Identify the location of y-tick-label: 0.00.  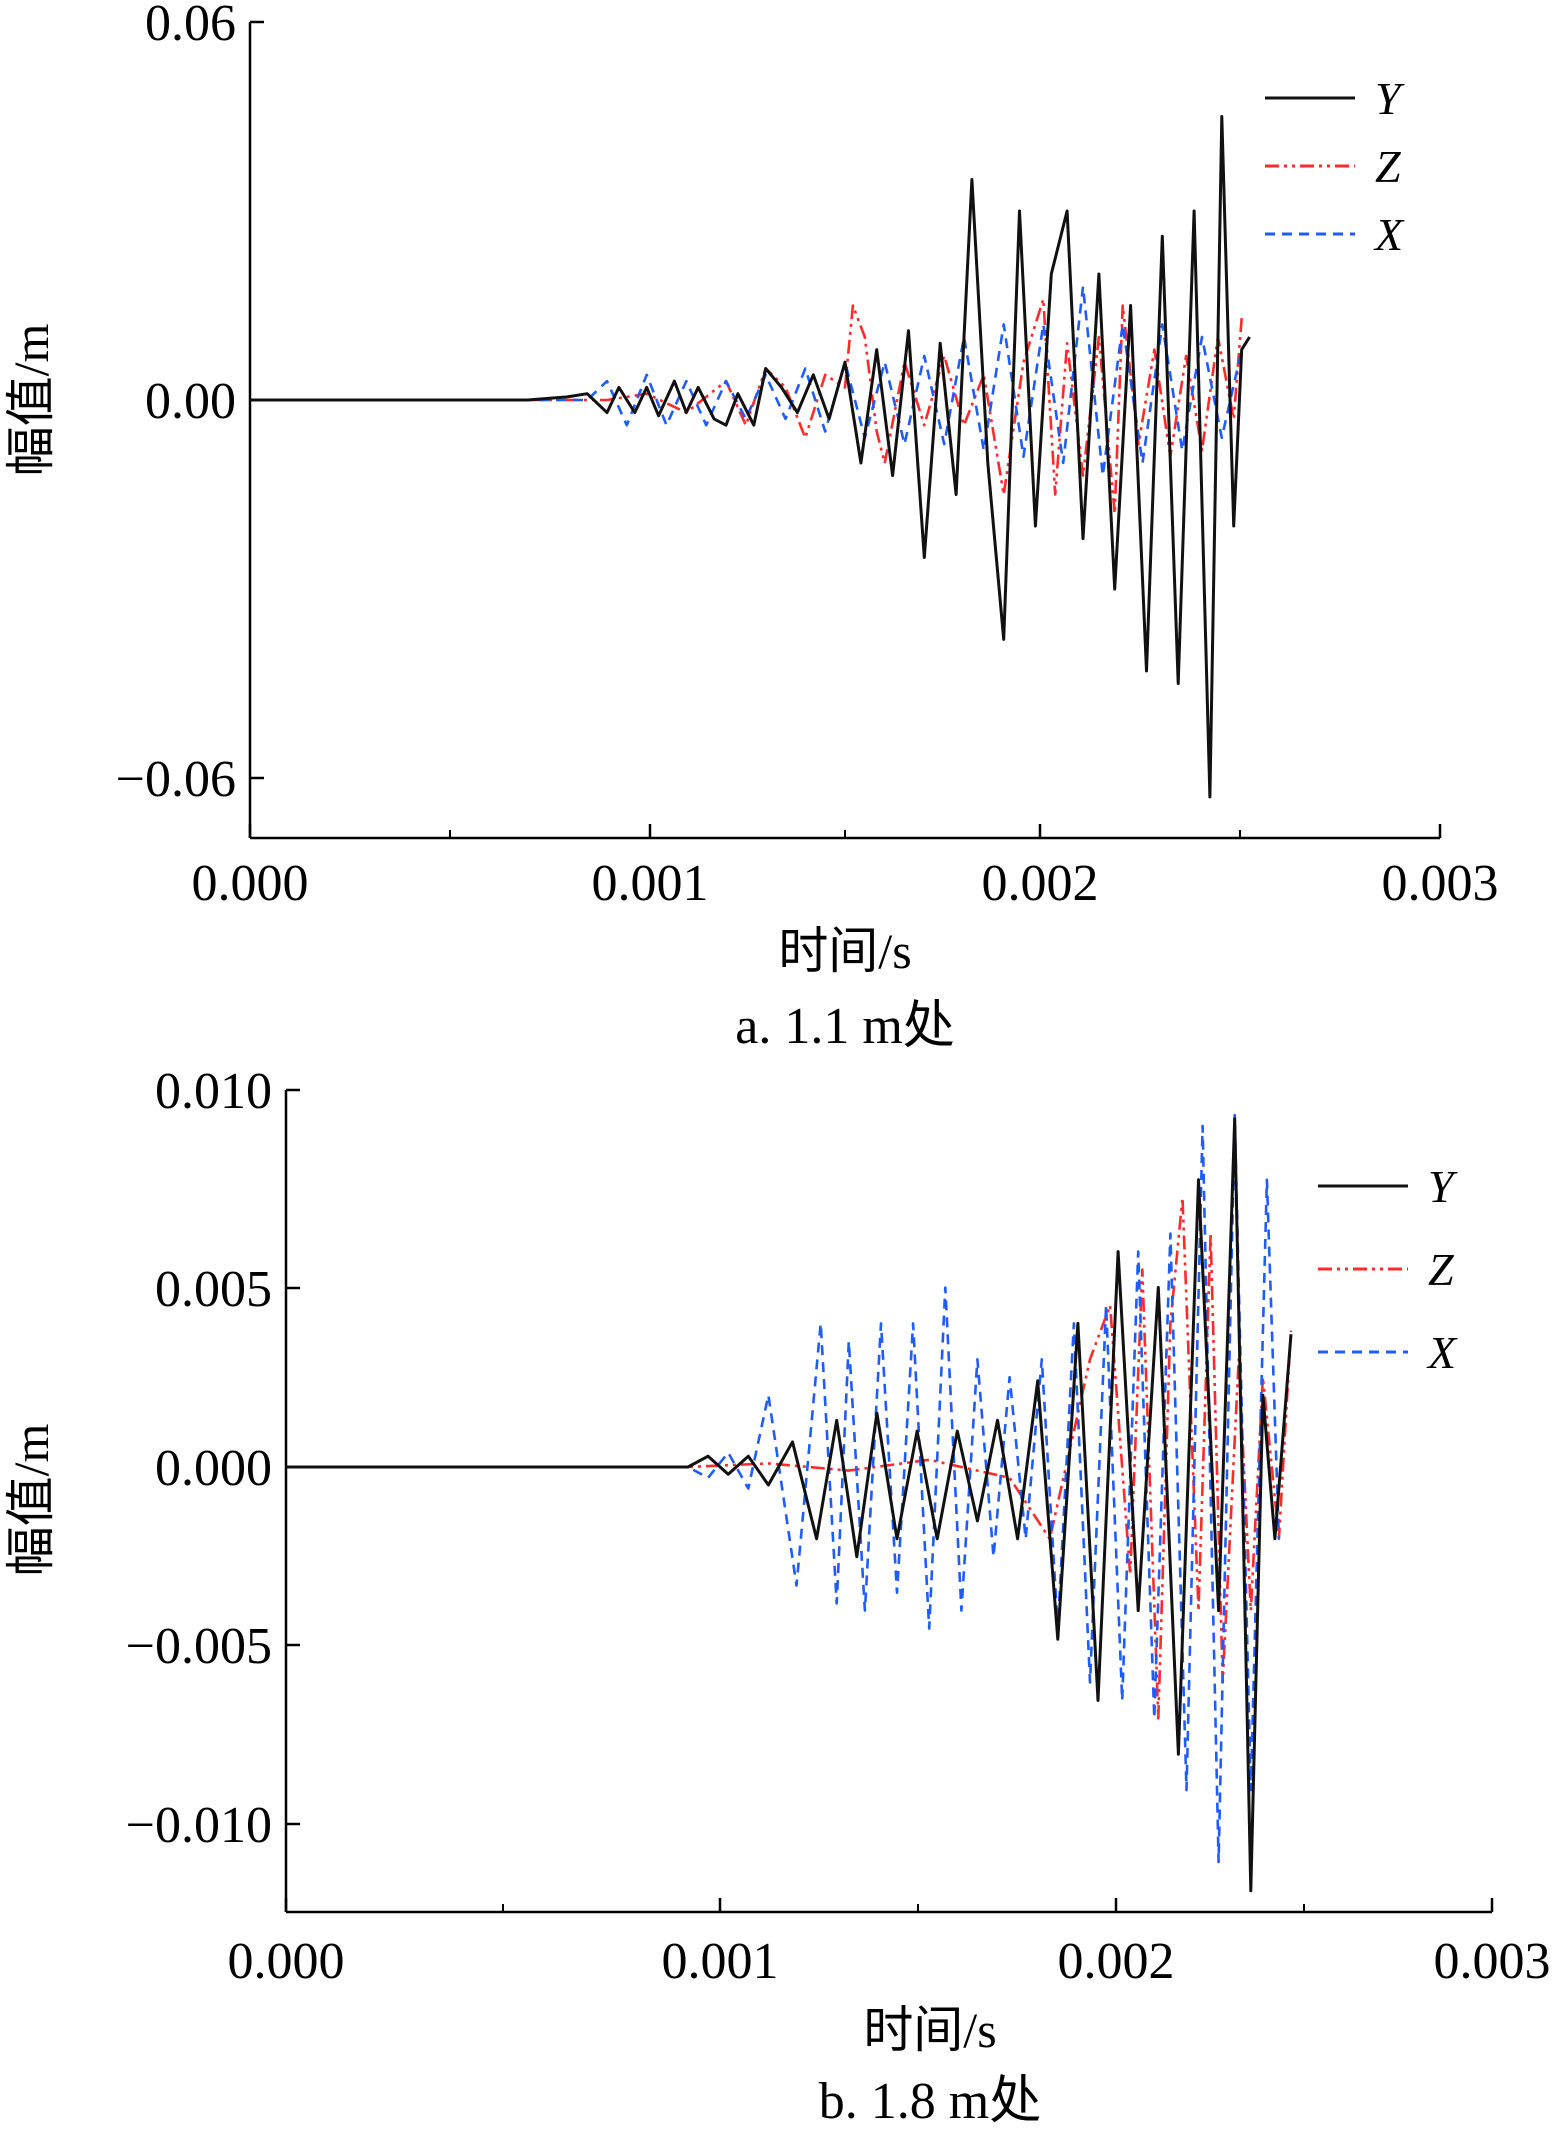
(190, 401).